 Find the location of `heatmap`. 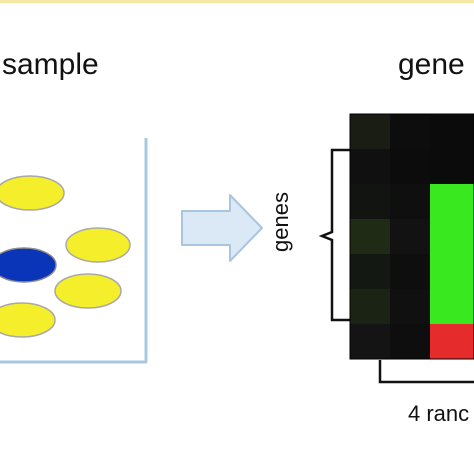

heatmap is located at coordinates (411, 236).